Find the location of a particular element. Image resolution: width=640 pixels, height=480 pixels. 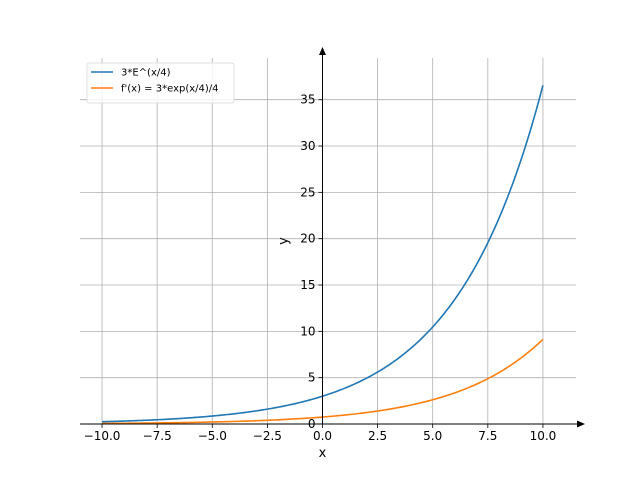

legend: 3*E^(x/4) f'(x) = 3*exp(x/4)/4 is located at coordinates (160, 83).